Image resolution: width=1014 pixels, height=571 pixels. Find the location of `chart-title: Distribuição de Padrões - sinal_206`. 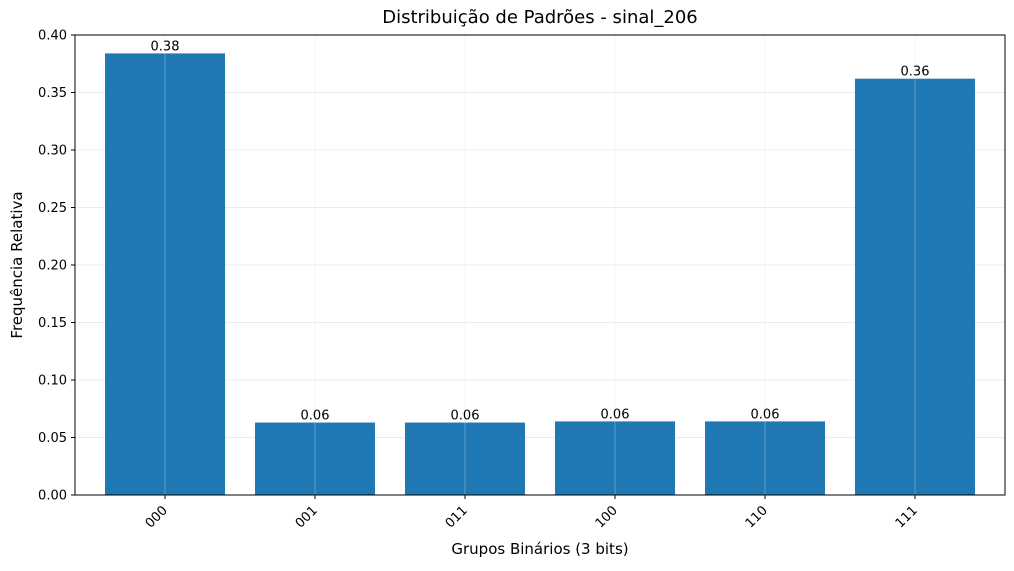

chart-title: Distribuição de Padrões - sinal_206 is located at coordinates (540, 17).